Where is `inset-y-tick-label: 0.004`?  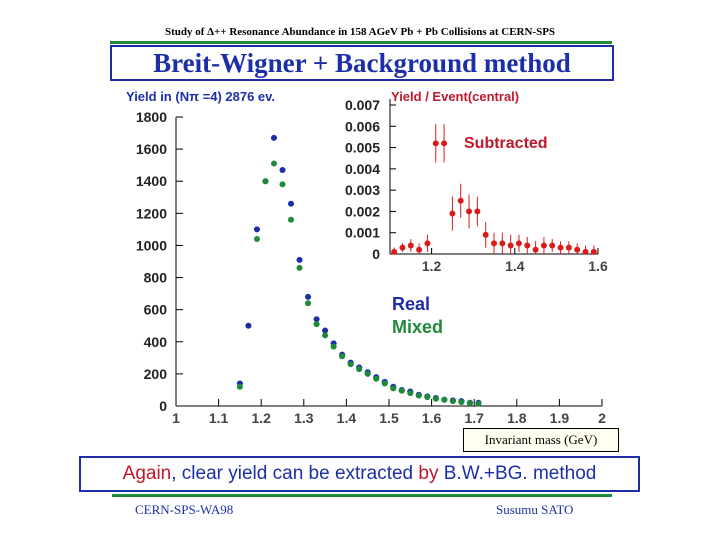
inset-y-tick-label: 0.004 is located at coordinates (362, 169).